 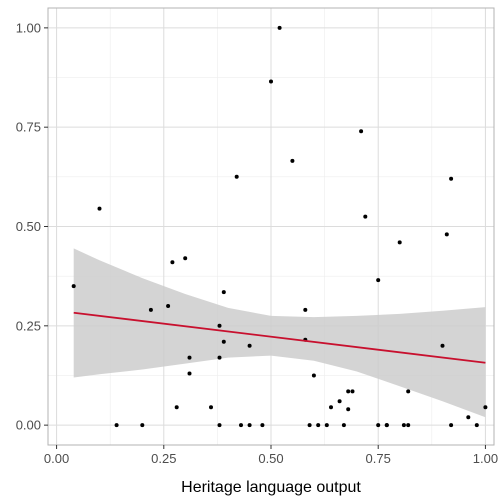 What do you see at coordinates (28, 226) in the screenshot?
I see `y-tick-label: 0.50` at bounding box center [28, 226].